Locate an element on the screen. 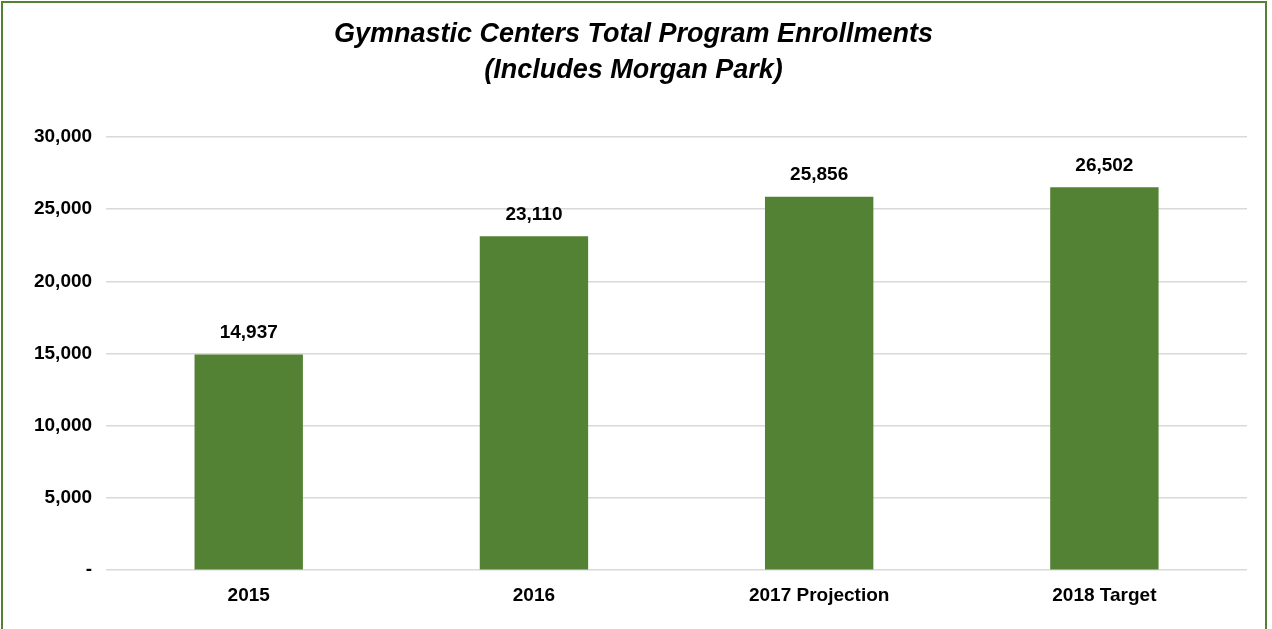  x-tick-label: 2016 is located at coordinates (534, 594).